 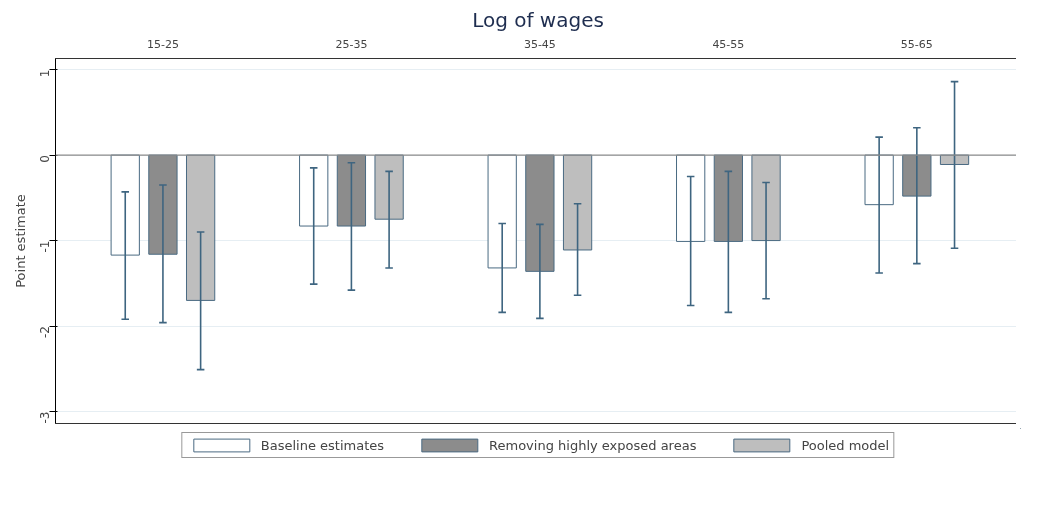 What do you see at coordinates (20, 241) in the screenshot?
I see `y-axis-title: Point estimate` at bounding box center [20, 241].